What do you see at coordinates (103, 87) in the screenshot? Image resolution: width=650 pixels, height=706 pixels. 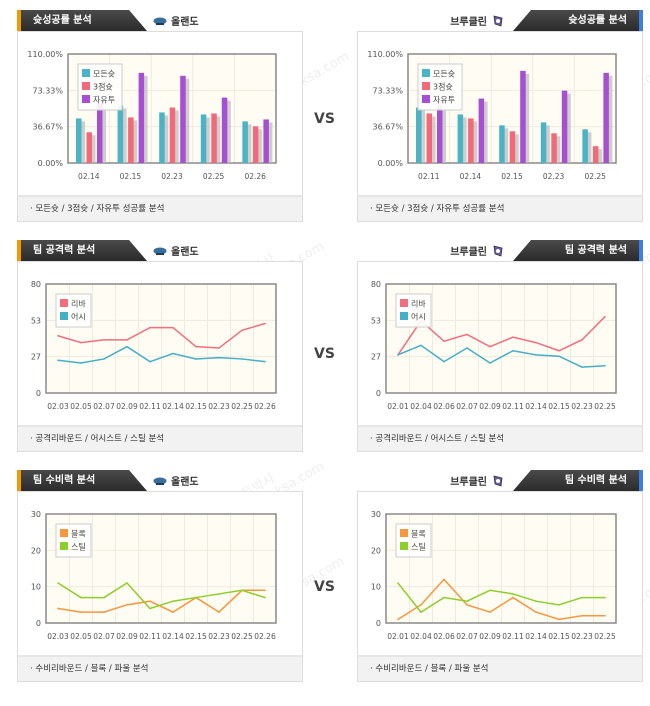 I see `legend-label: 3점슛` at bounding box center [103, 87].